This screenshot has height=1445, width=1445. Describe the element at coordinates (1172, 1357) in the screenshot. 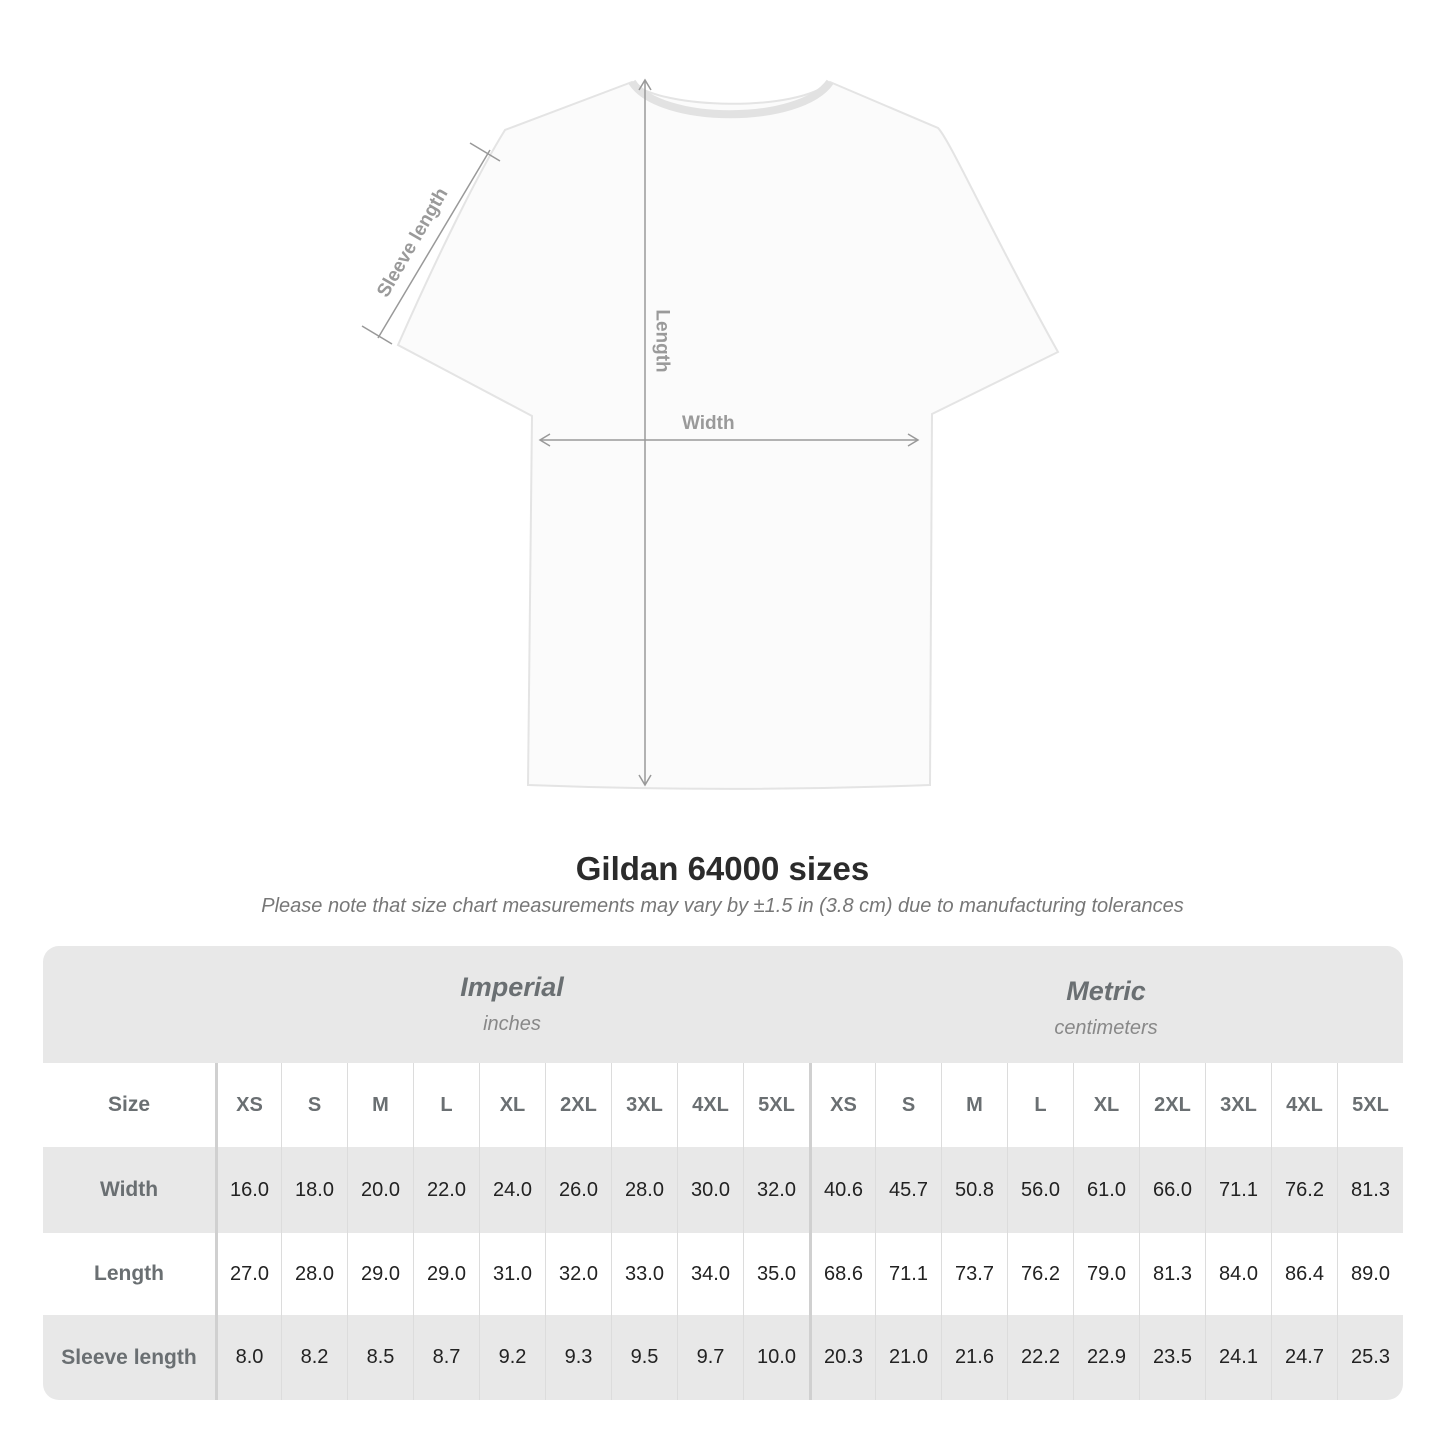

I see `metric-value-cell: 23.5` at that location.